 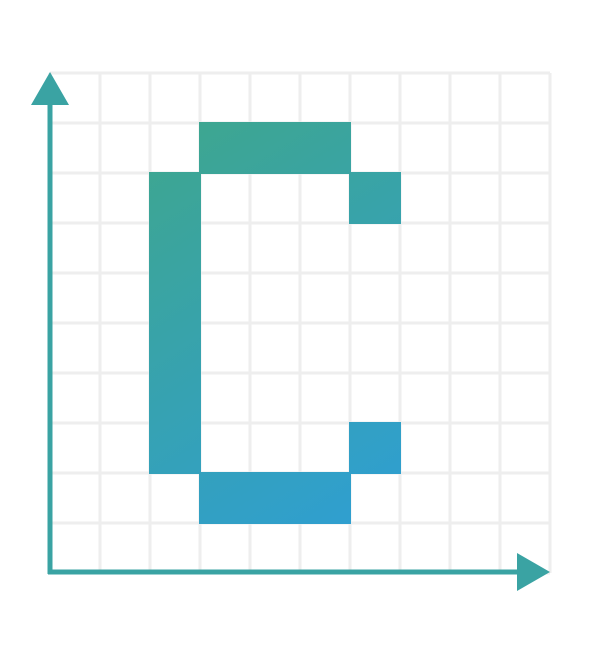 What do you see at coordinates (533, 572) in the screenshot?
I see `arrow-right-icon` at bounding box center [533, 572].